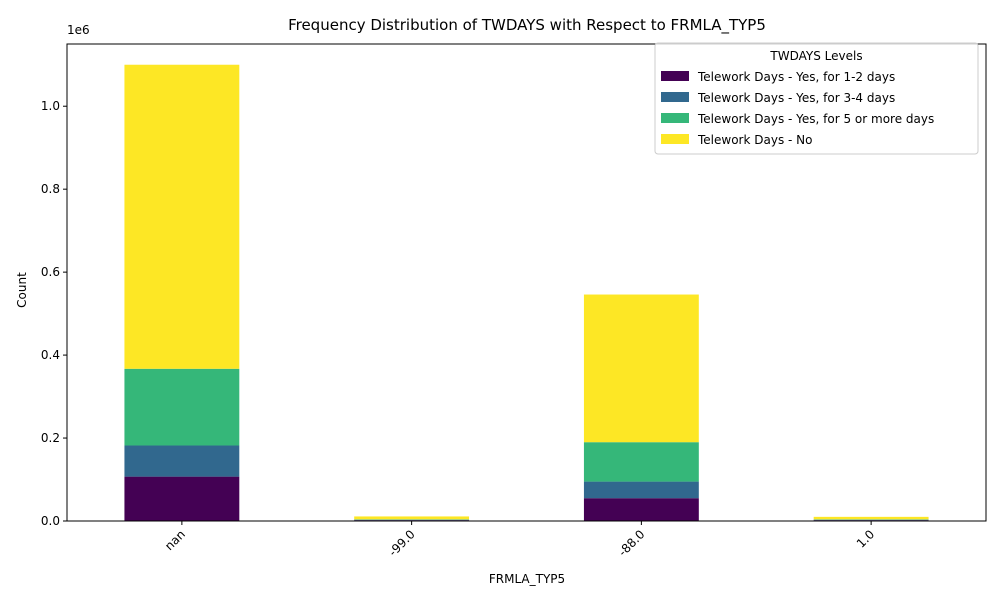  I want to click on y-tick-label: 0.8, so click(50, 189).